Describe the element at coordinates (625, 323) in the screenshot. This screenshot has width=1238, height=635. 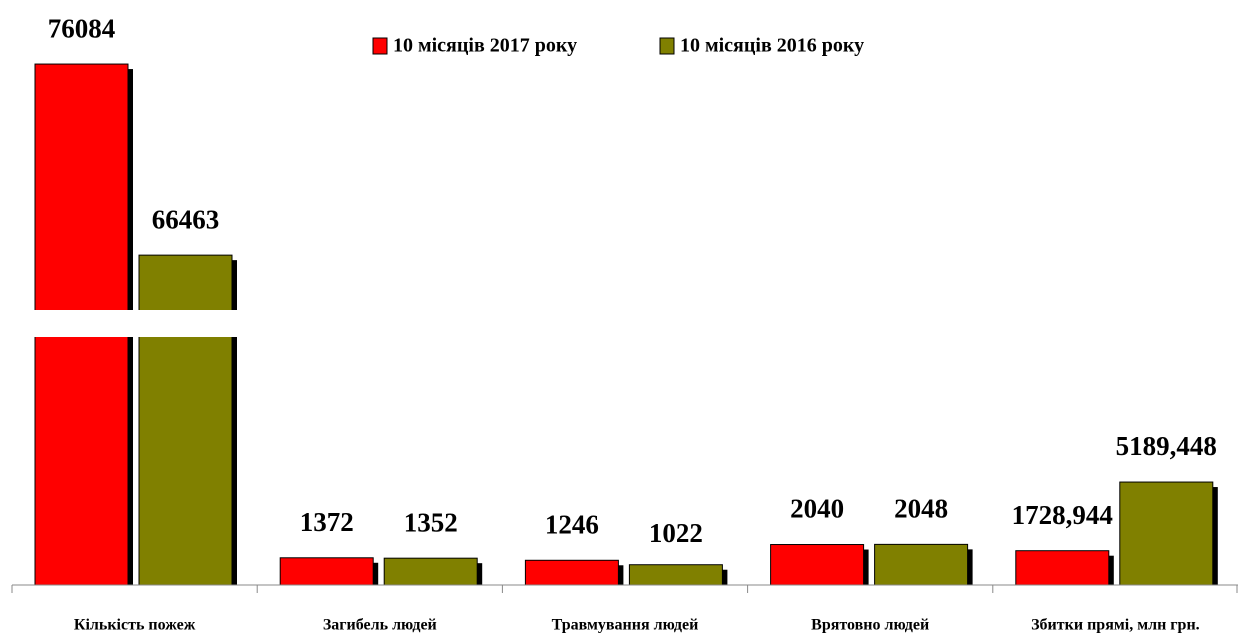
I see `axis-break` at that location.